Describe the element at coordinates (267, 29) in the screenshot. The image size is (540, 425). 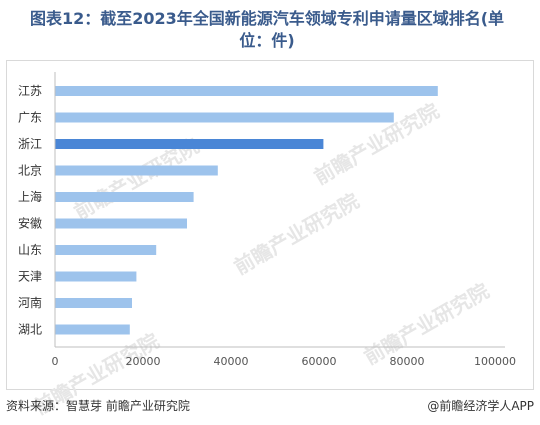
I see `chart-title: 图表12：截至2023年全国新能源汽车领域专利申请量区域排名(单位：件)` at that location.